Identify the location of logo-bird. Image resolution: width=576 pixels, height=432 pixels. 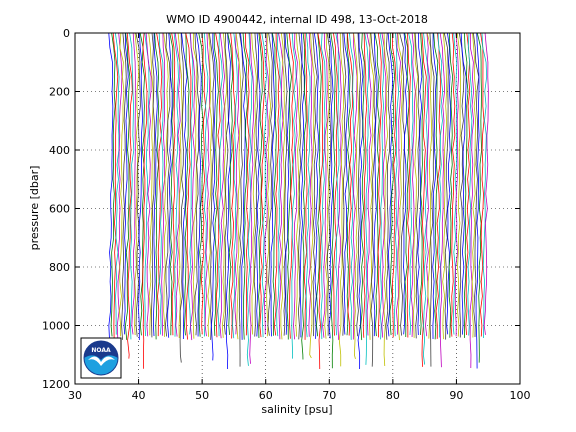
(101, 361).